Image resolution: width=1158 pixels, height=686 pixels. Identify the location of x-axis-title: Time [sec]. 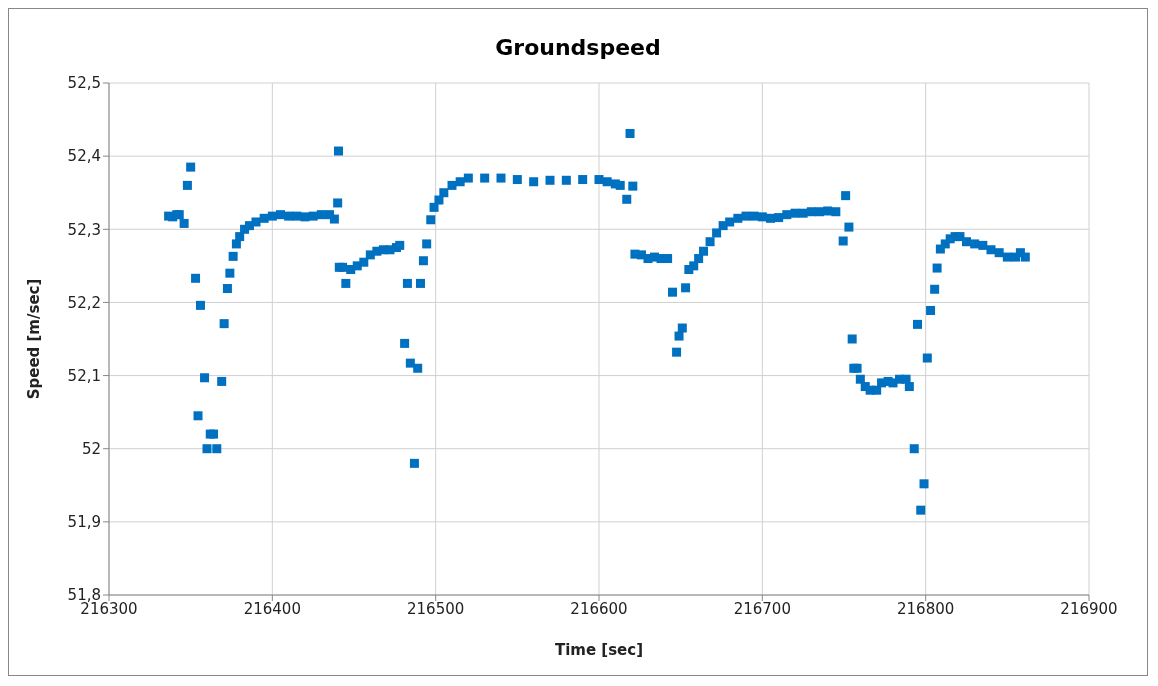
(599, 650).